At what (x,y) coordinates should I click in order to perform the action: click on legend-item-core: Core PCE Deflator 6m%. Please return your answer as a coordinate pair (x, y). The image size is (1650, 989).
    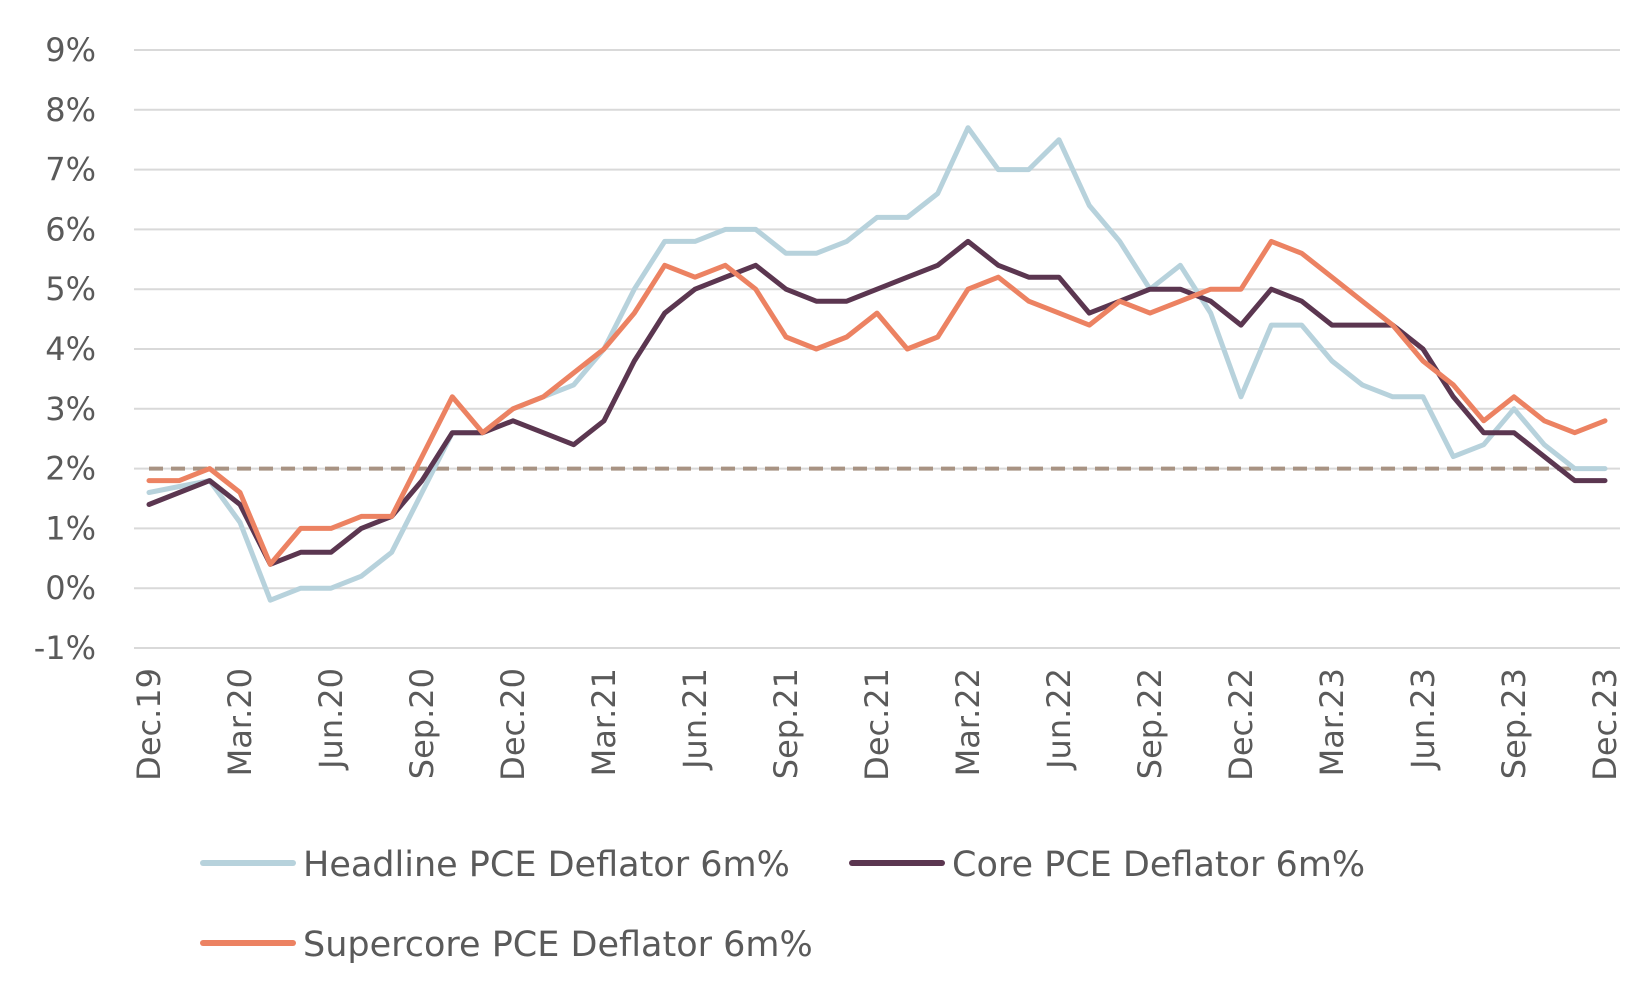
    Looking at the image, I should click on (1107, 865).